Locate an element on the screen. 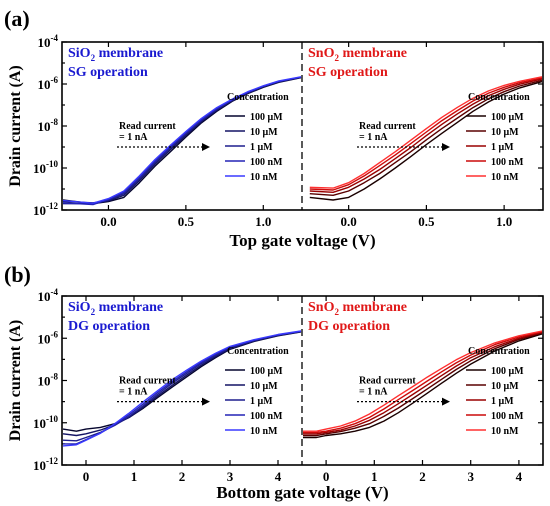 Image resolution: width=550 pixels, height=506 pixels. x-tick-label: 3 is located at coordinates (230, 476).